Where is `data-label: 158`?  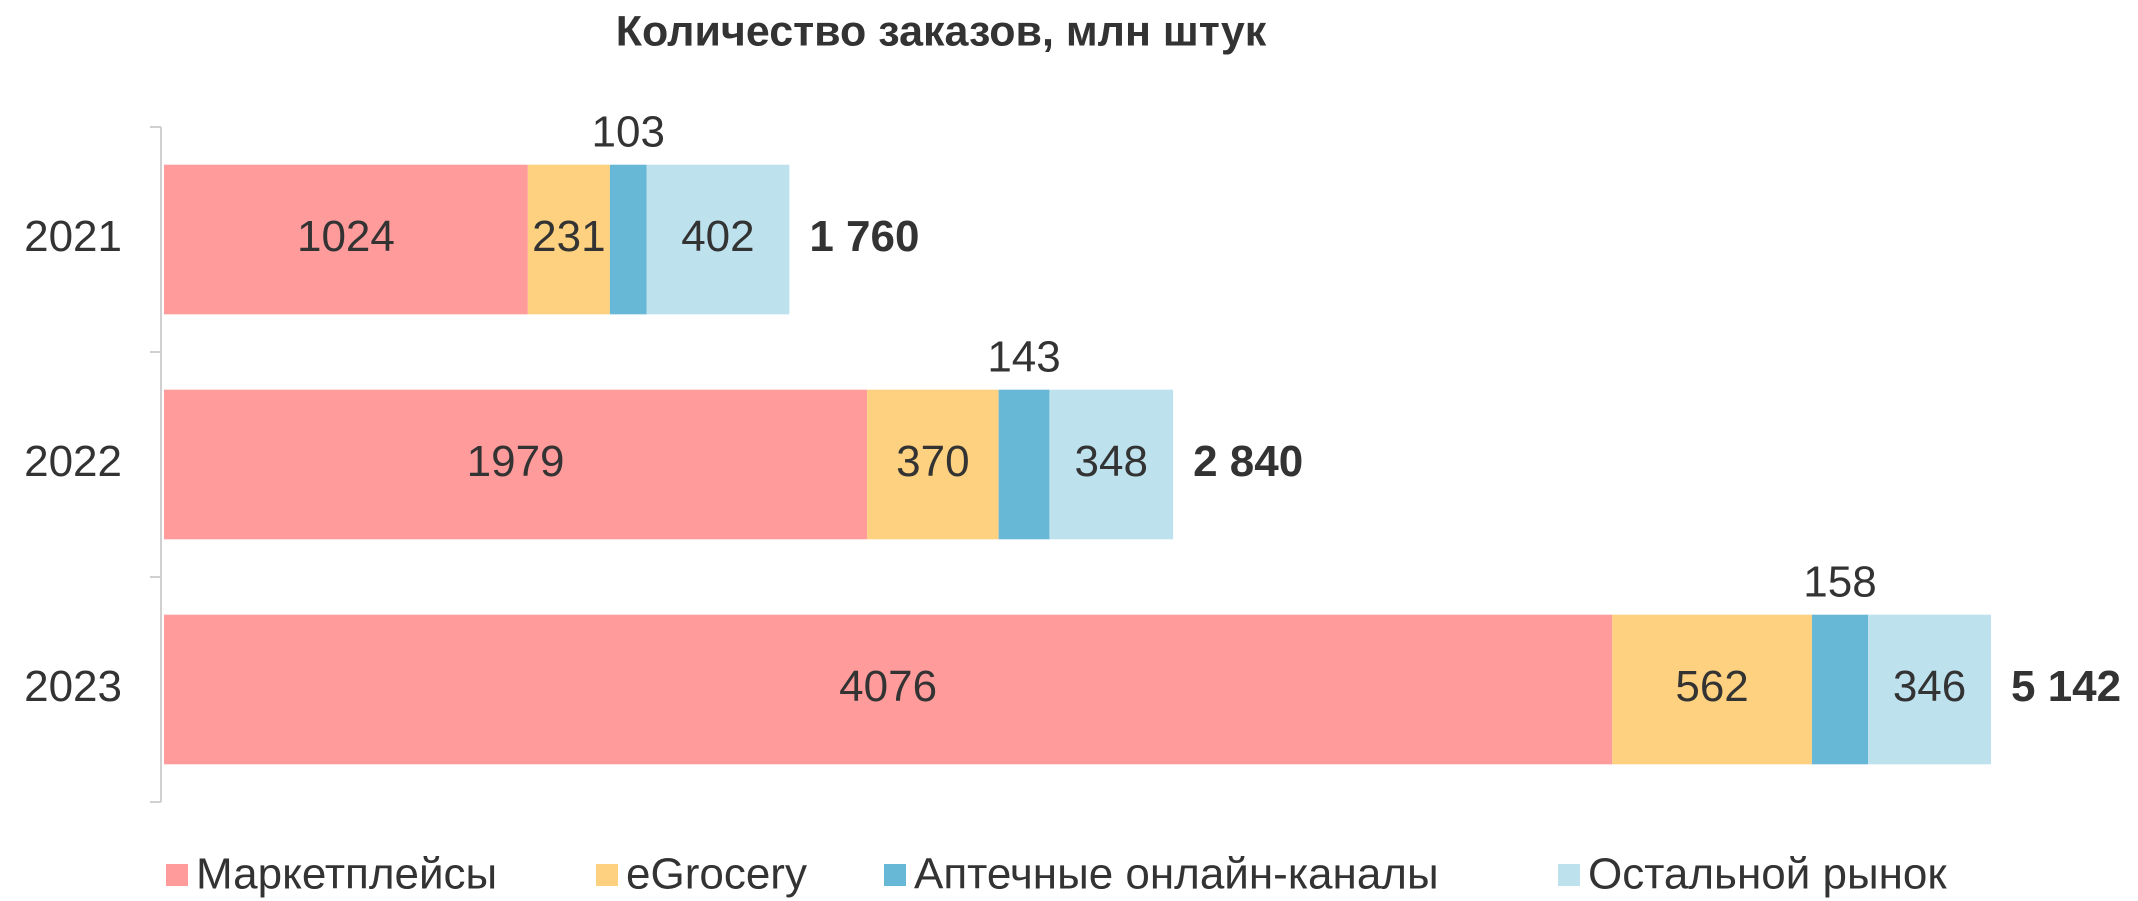 data-label: 158 is located at coordinates (1839, 581).